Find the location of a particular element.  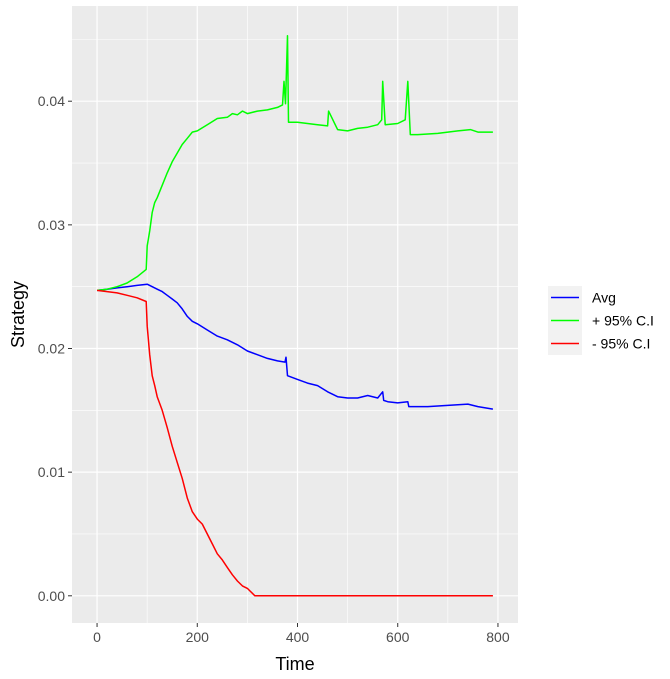

x-axis-title: Time is located at coordinates (294, 664).